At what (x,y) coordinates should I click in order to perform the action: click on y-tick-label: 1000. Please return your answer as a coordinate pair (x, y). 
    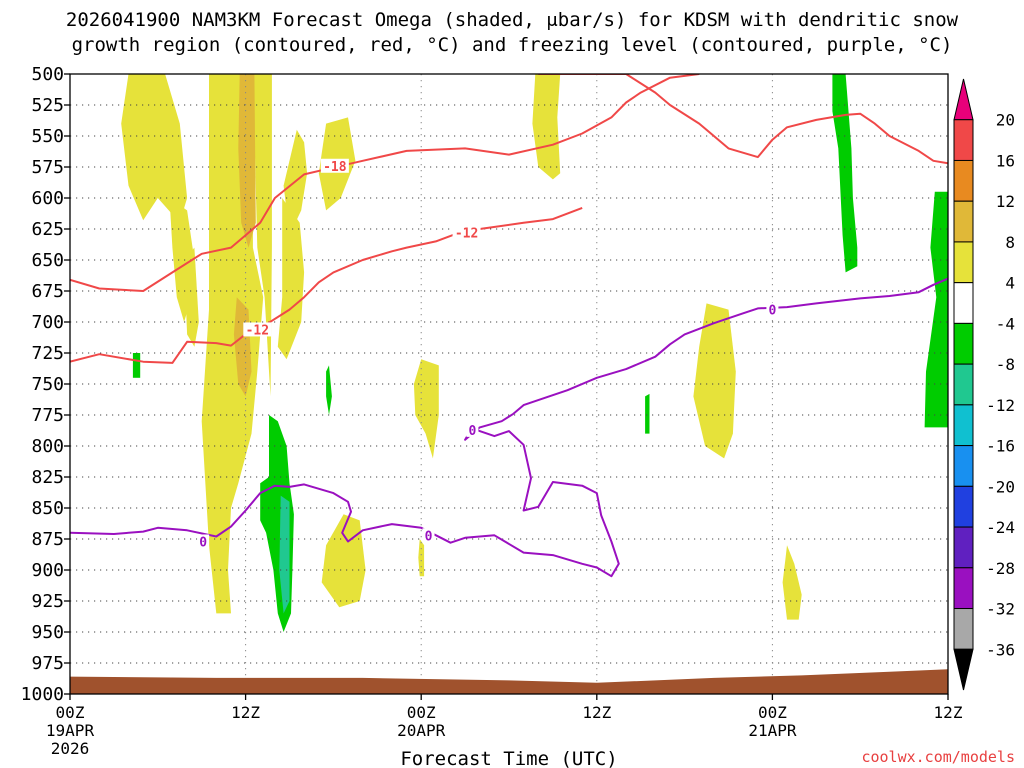
    Looking at the image, I should click on (42, 694).